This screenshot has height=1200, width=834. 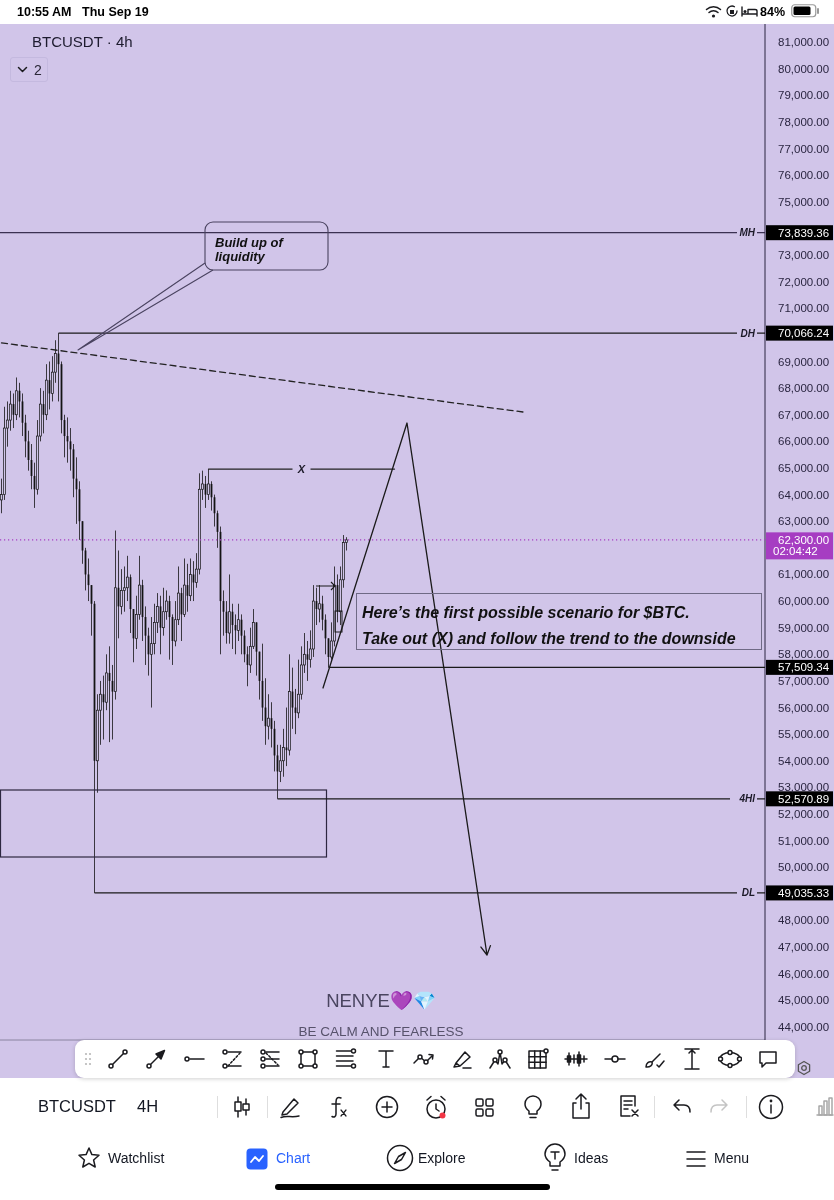 I want to click on y-tick-label: 65,000.00, so click(x=804, y=467).